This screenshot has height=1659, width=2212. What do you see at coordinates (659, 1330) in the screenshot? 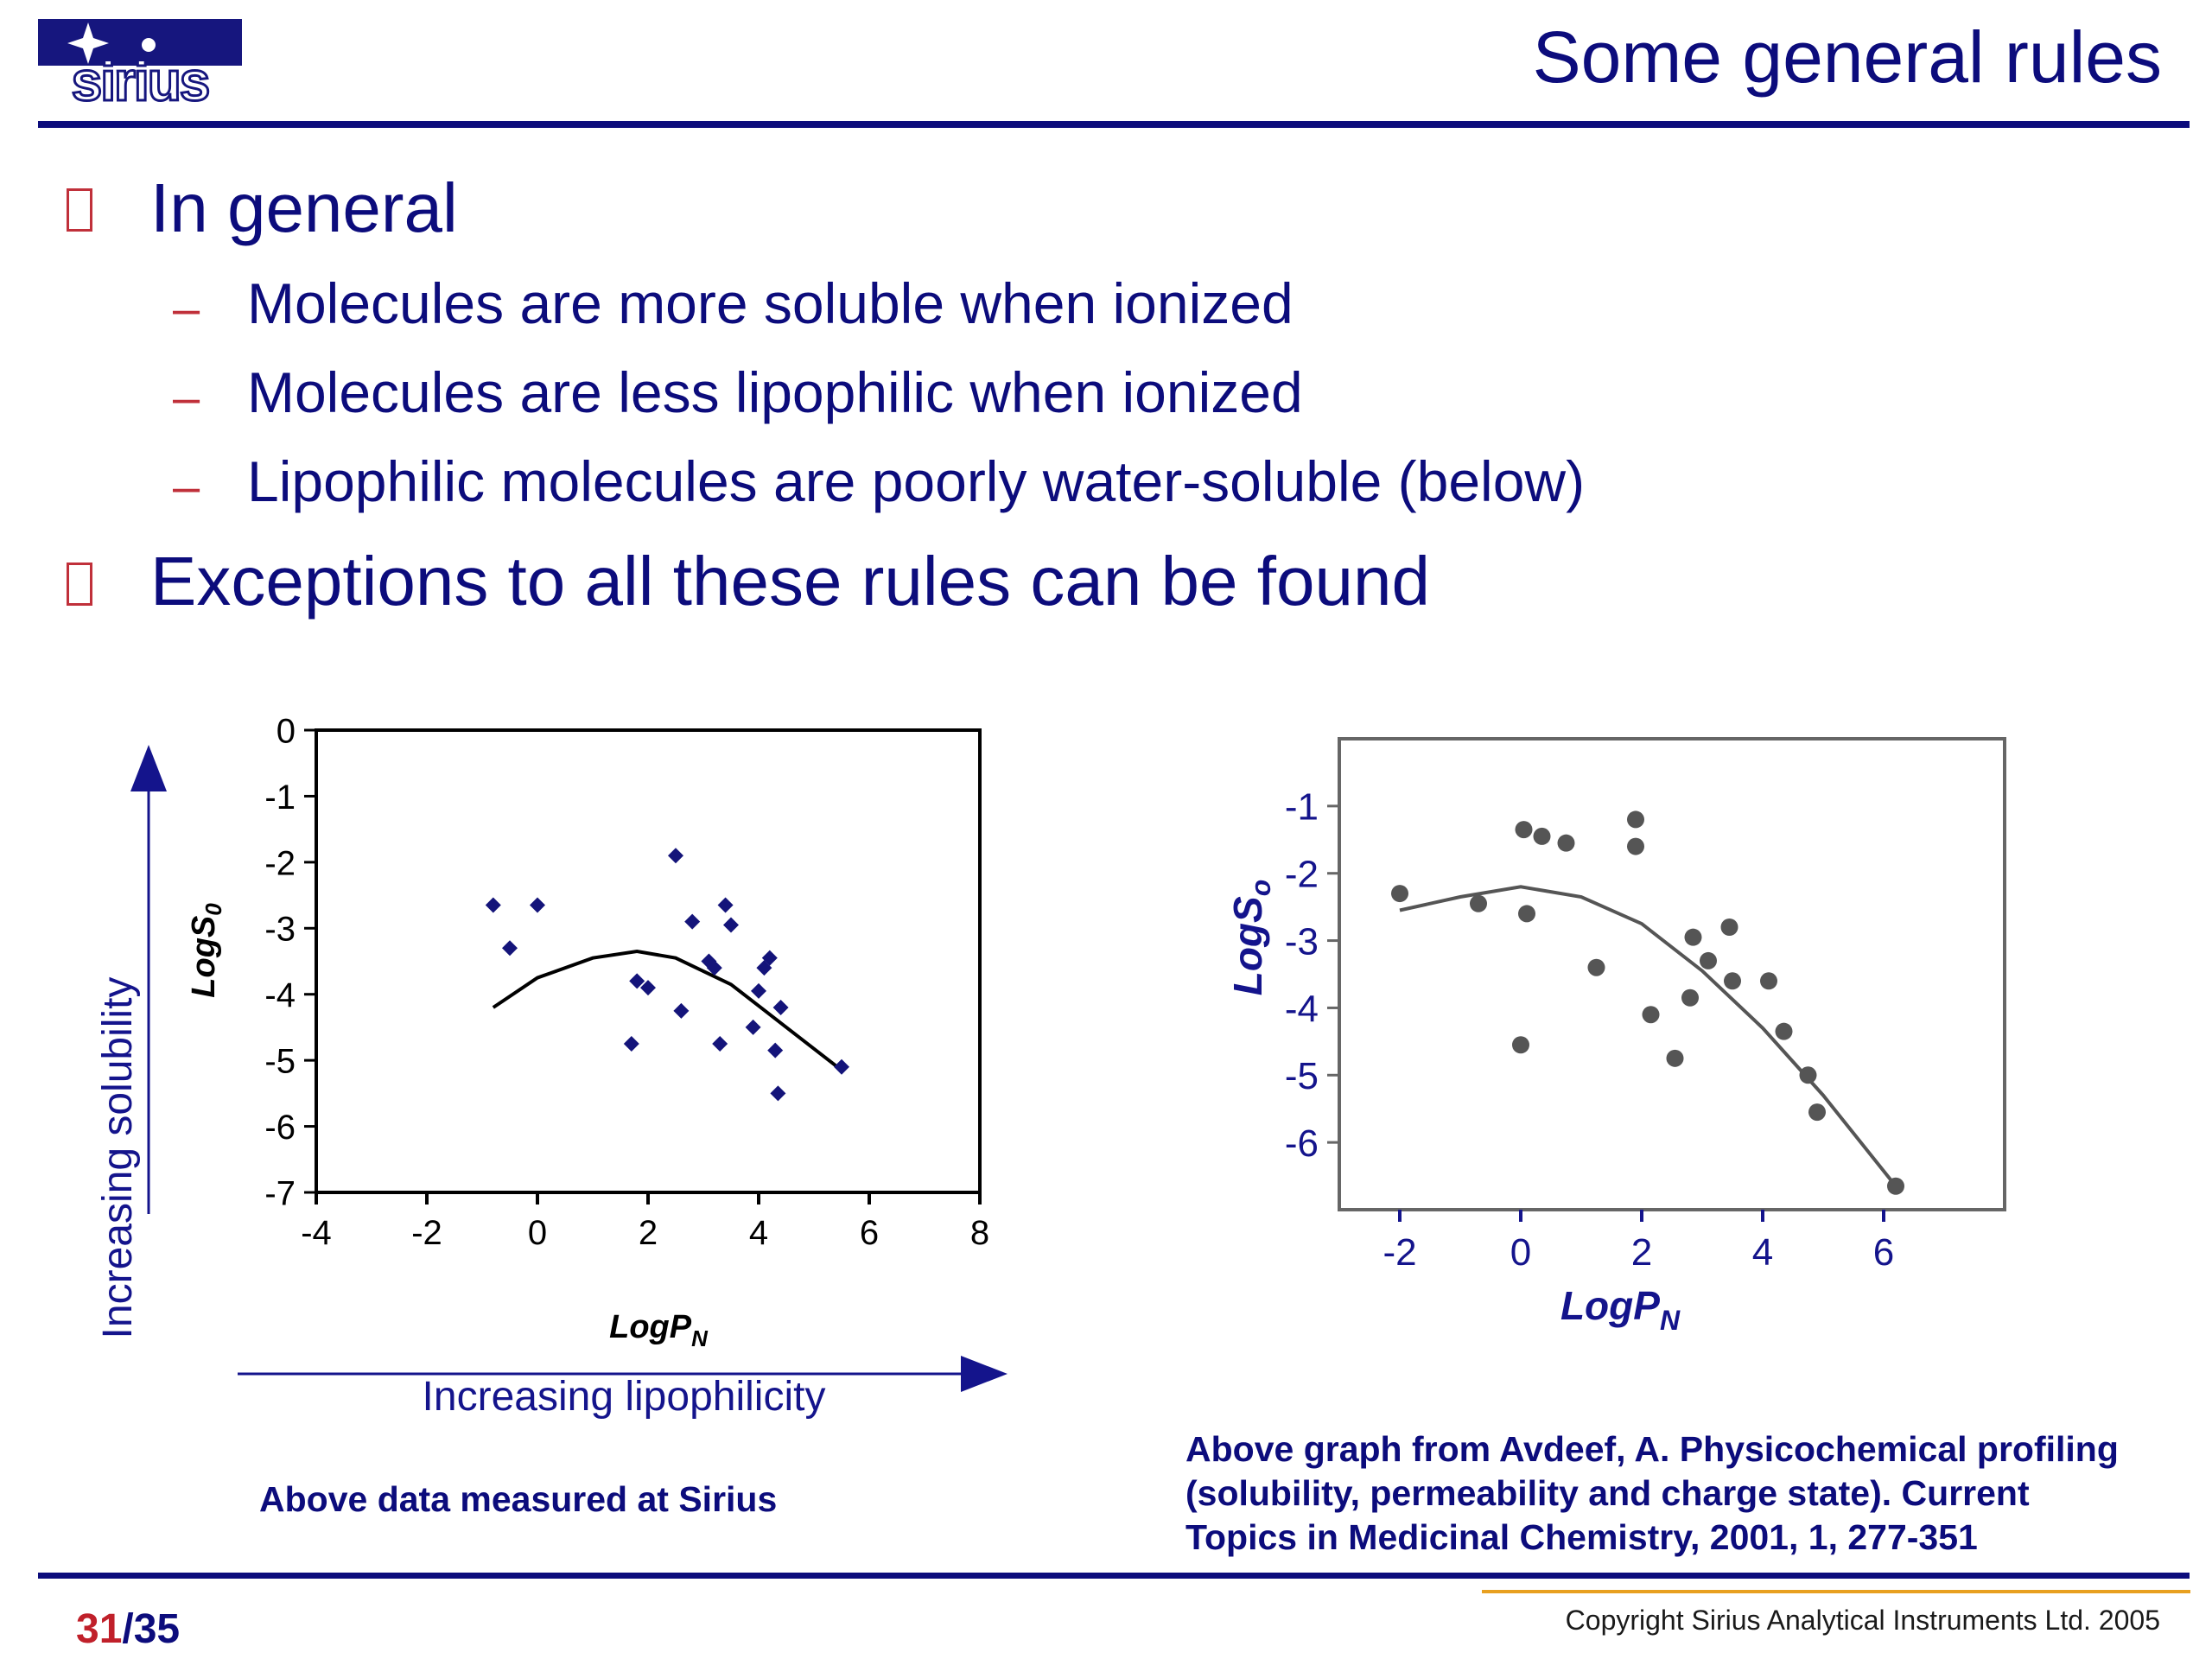
I see `left-x-axis-label: LogPN` at bounding box center [659, 1330].